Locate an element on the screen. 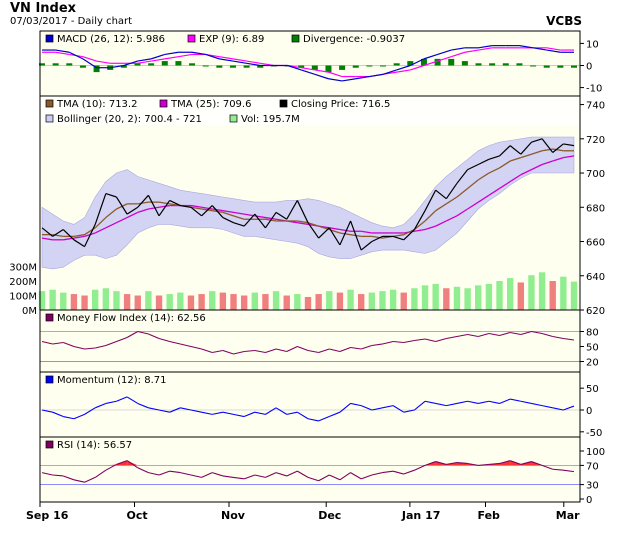 The width and height of the screenshot is (620, 535). momentum-legend-swatch is located at coordinates (49, 379).